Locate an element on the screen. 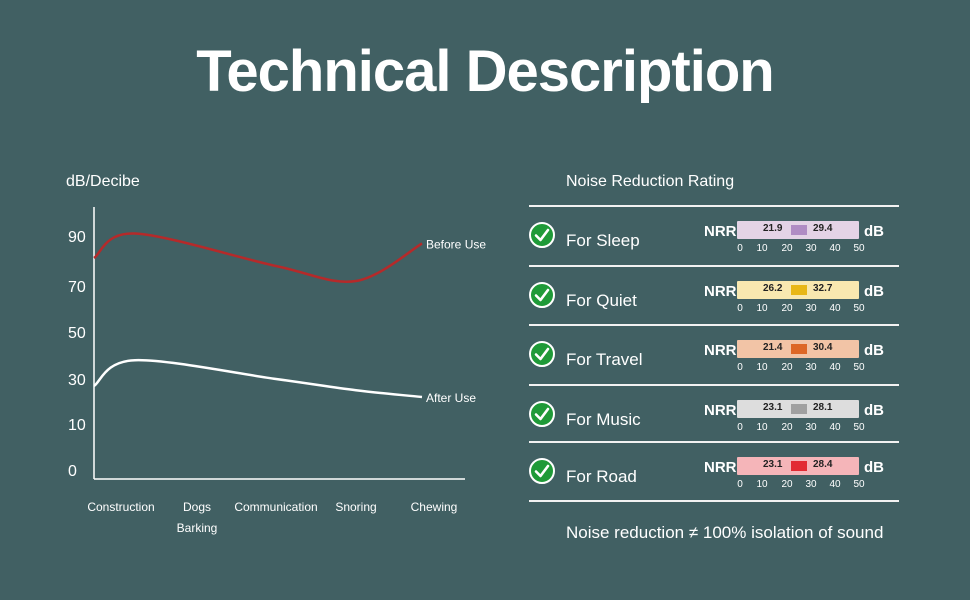 Image resolution: width=970 pixels, height=600 pixels. nrr-row: For Travel NRR 21.4 30.4 dB 0 10 20 30 40 50 is located at coordinates (714, 354).